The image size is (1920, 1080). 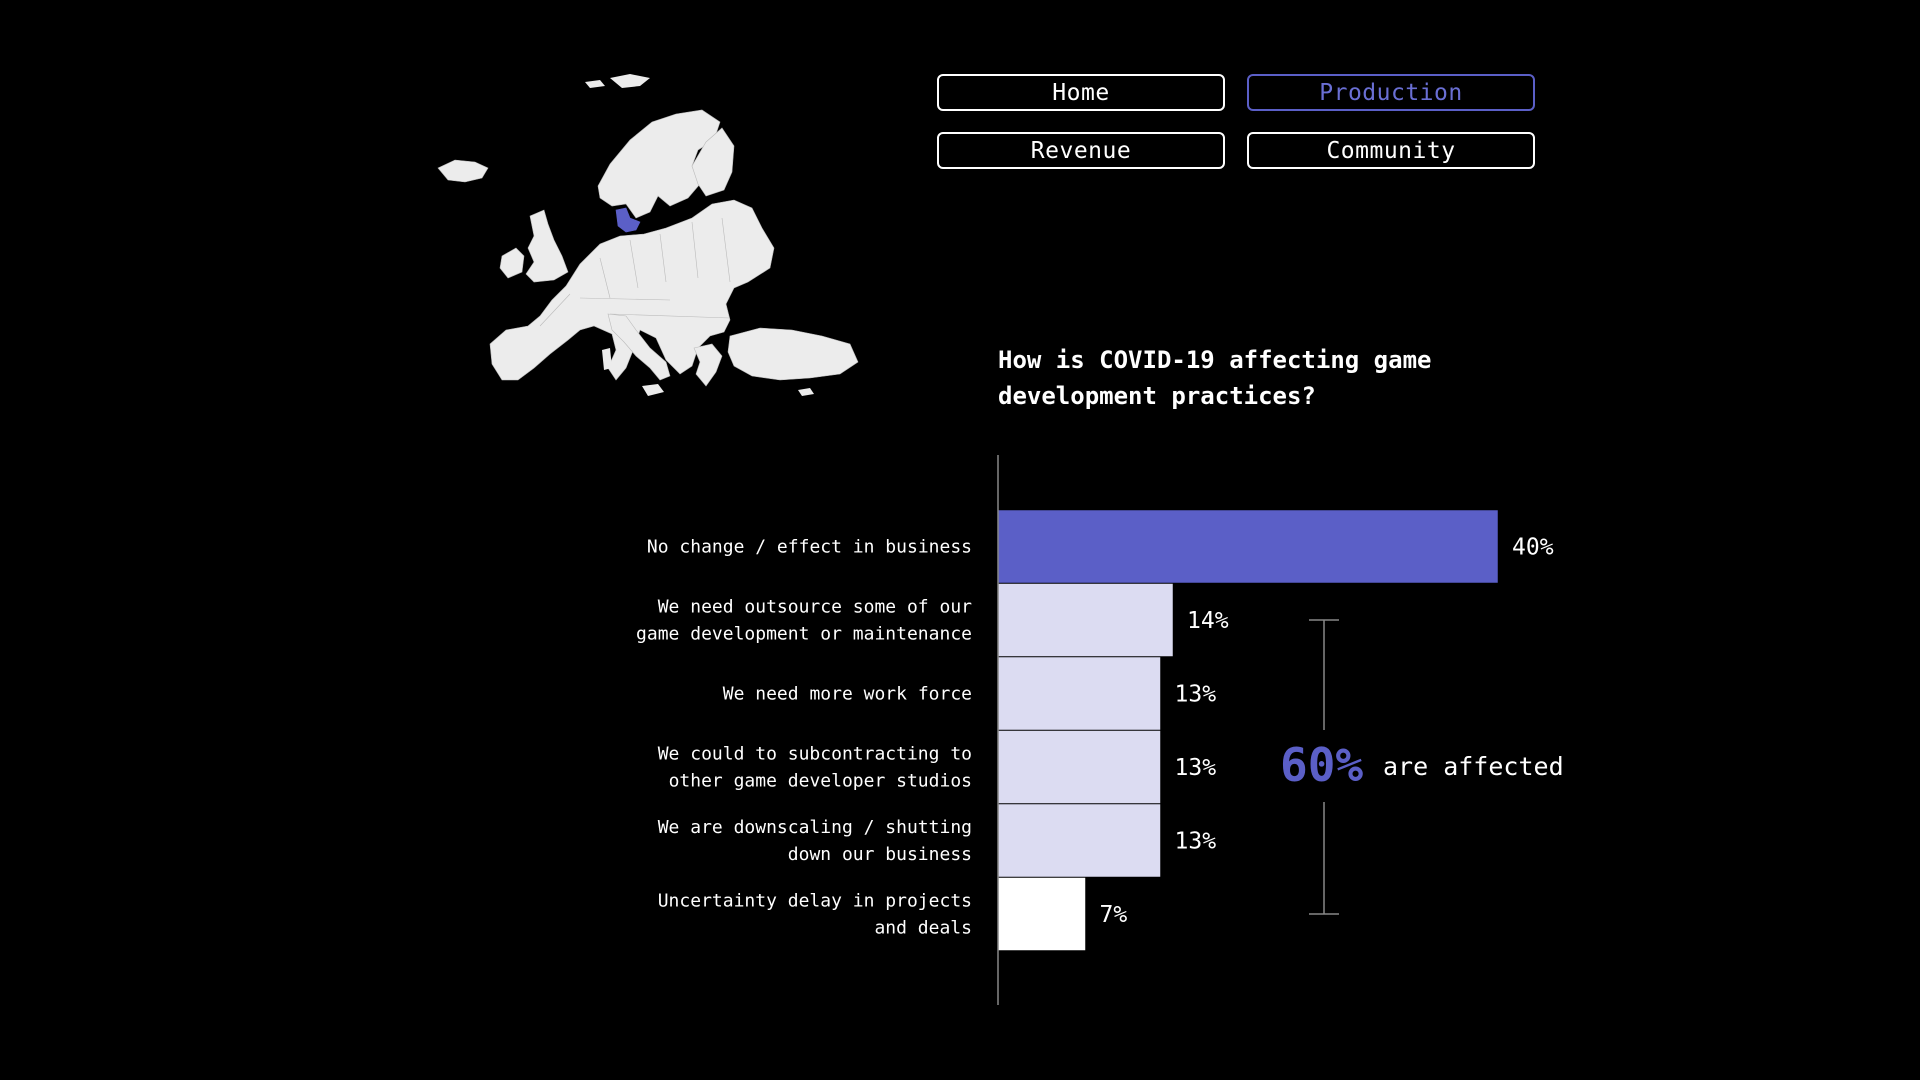 I want to click on map-iceland, so click(x=463, y=171).